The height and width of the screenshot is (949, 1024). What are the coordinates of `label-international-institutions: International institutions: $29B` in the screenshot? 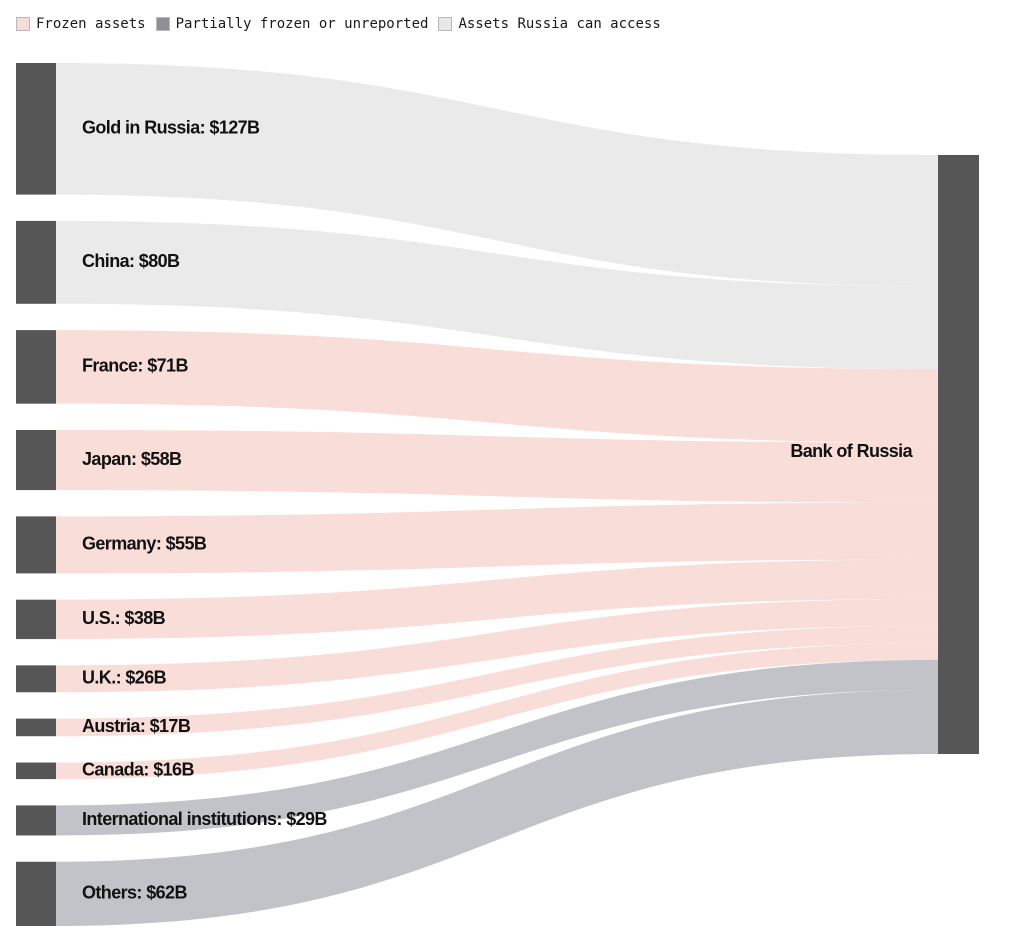 It's located at (204, 819).